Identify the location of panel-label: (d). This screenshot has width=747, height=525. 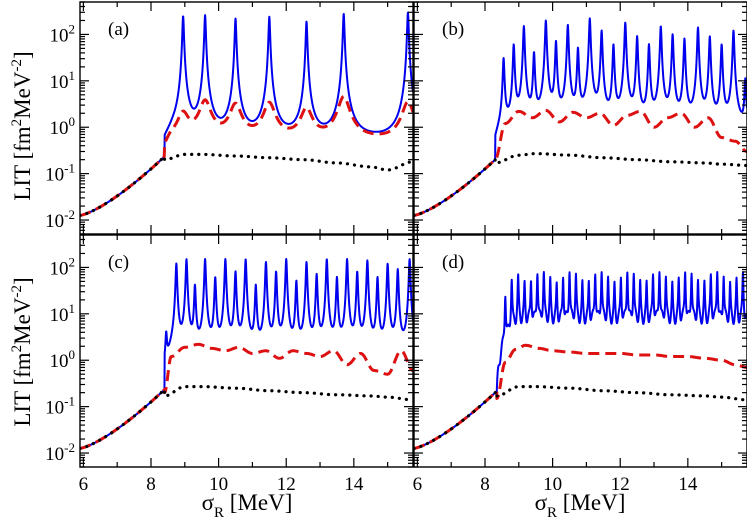
(453, 262).